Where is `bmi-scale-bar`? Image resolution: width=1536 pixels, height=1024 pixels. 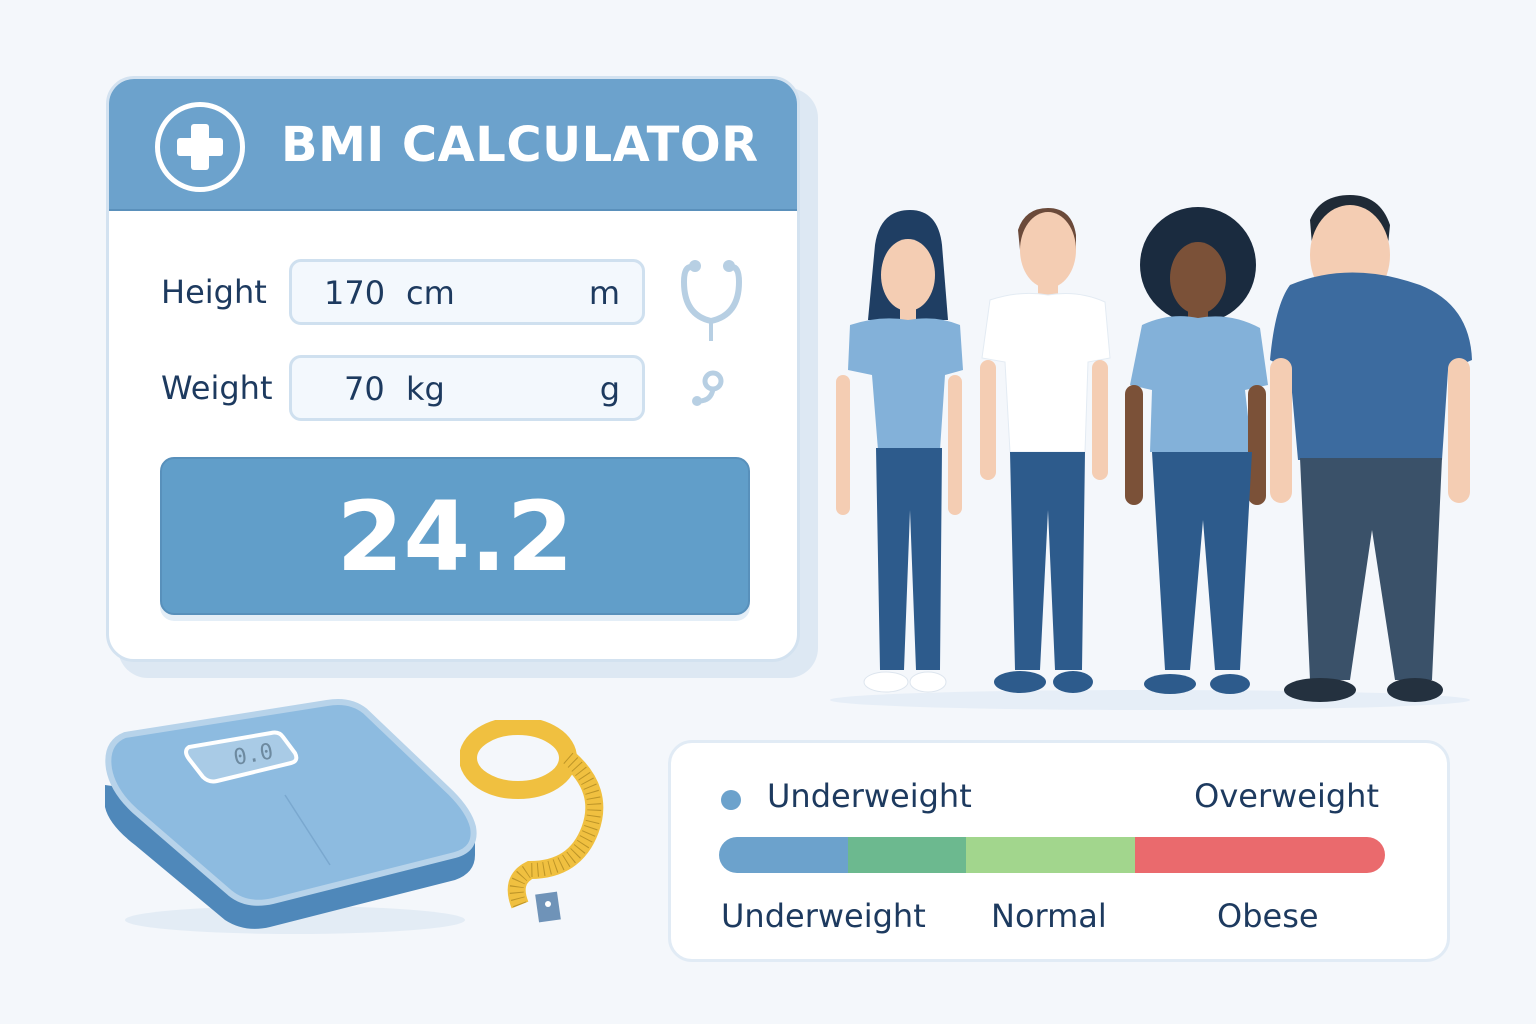
bmi-scale-bar is located at coordinates (1052, 855).